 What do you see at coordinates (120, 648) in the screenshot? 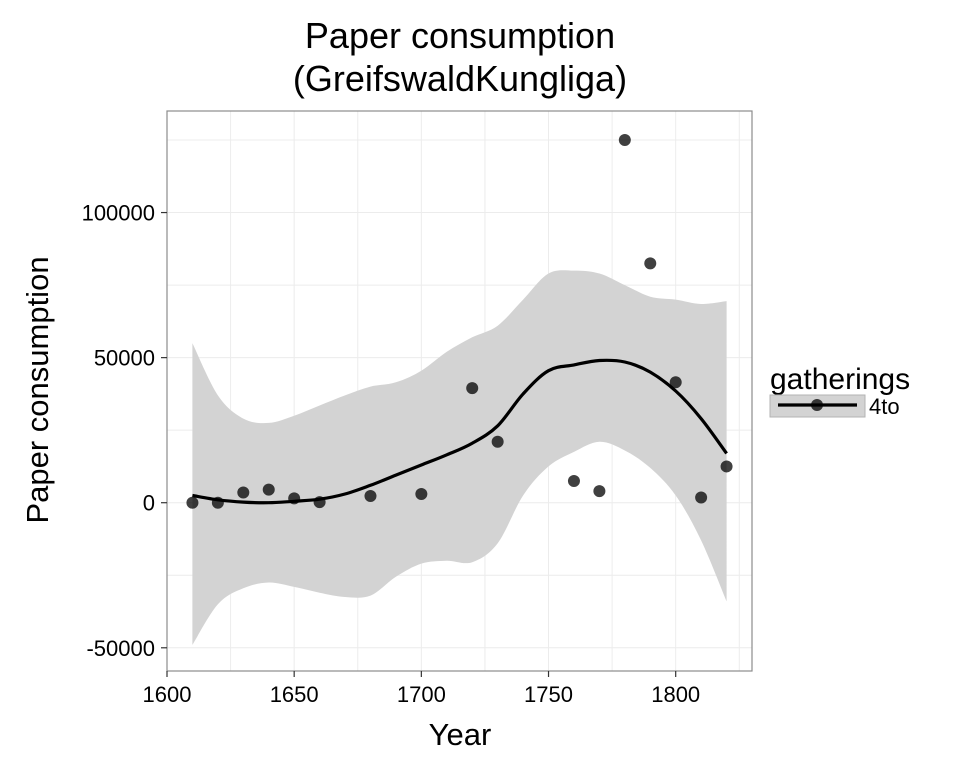
I see `y-tick-label: -50000` at bounding box center [120, 648].